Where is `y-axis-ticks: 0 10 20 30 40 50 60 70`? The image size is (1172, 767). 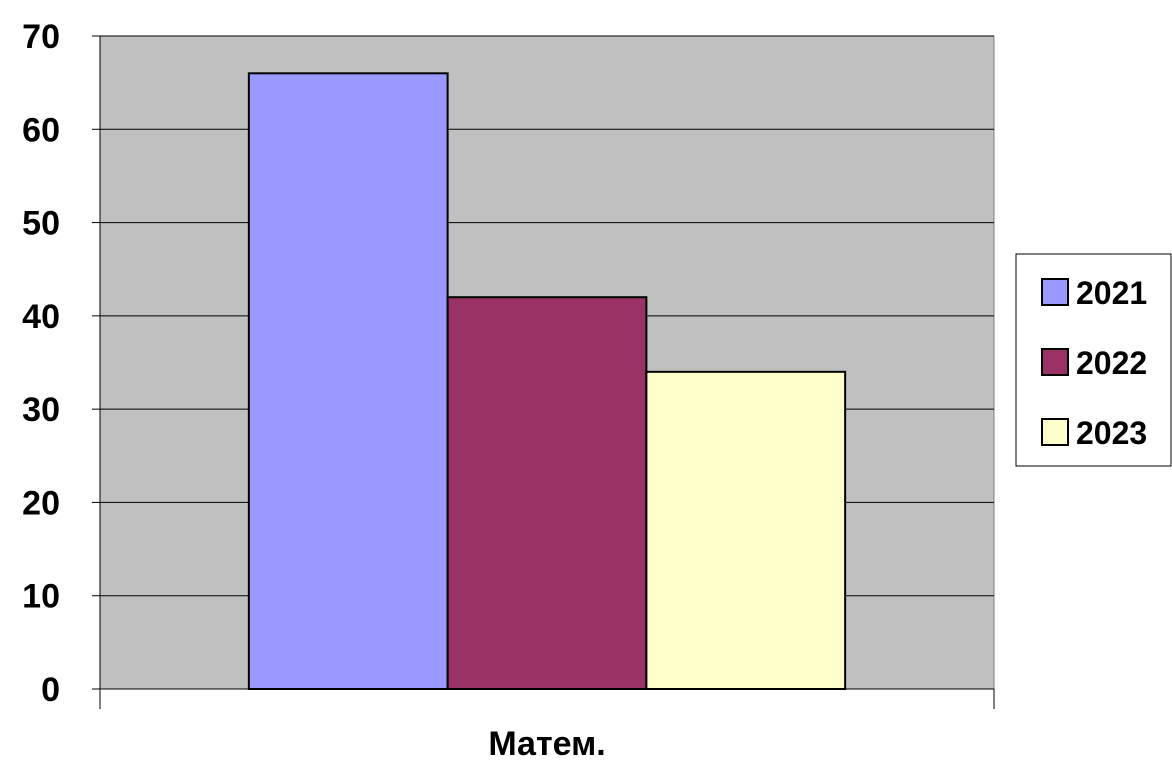 y-axis-ticks: 0 10 20 30 40 50 60 70 is located at coordinates (61, 363).